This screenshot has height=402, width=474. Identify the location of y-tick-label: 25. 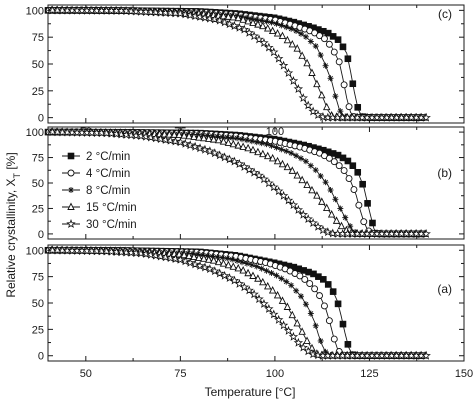
(38, 92).